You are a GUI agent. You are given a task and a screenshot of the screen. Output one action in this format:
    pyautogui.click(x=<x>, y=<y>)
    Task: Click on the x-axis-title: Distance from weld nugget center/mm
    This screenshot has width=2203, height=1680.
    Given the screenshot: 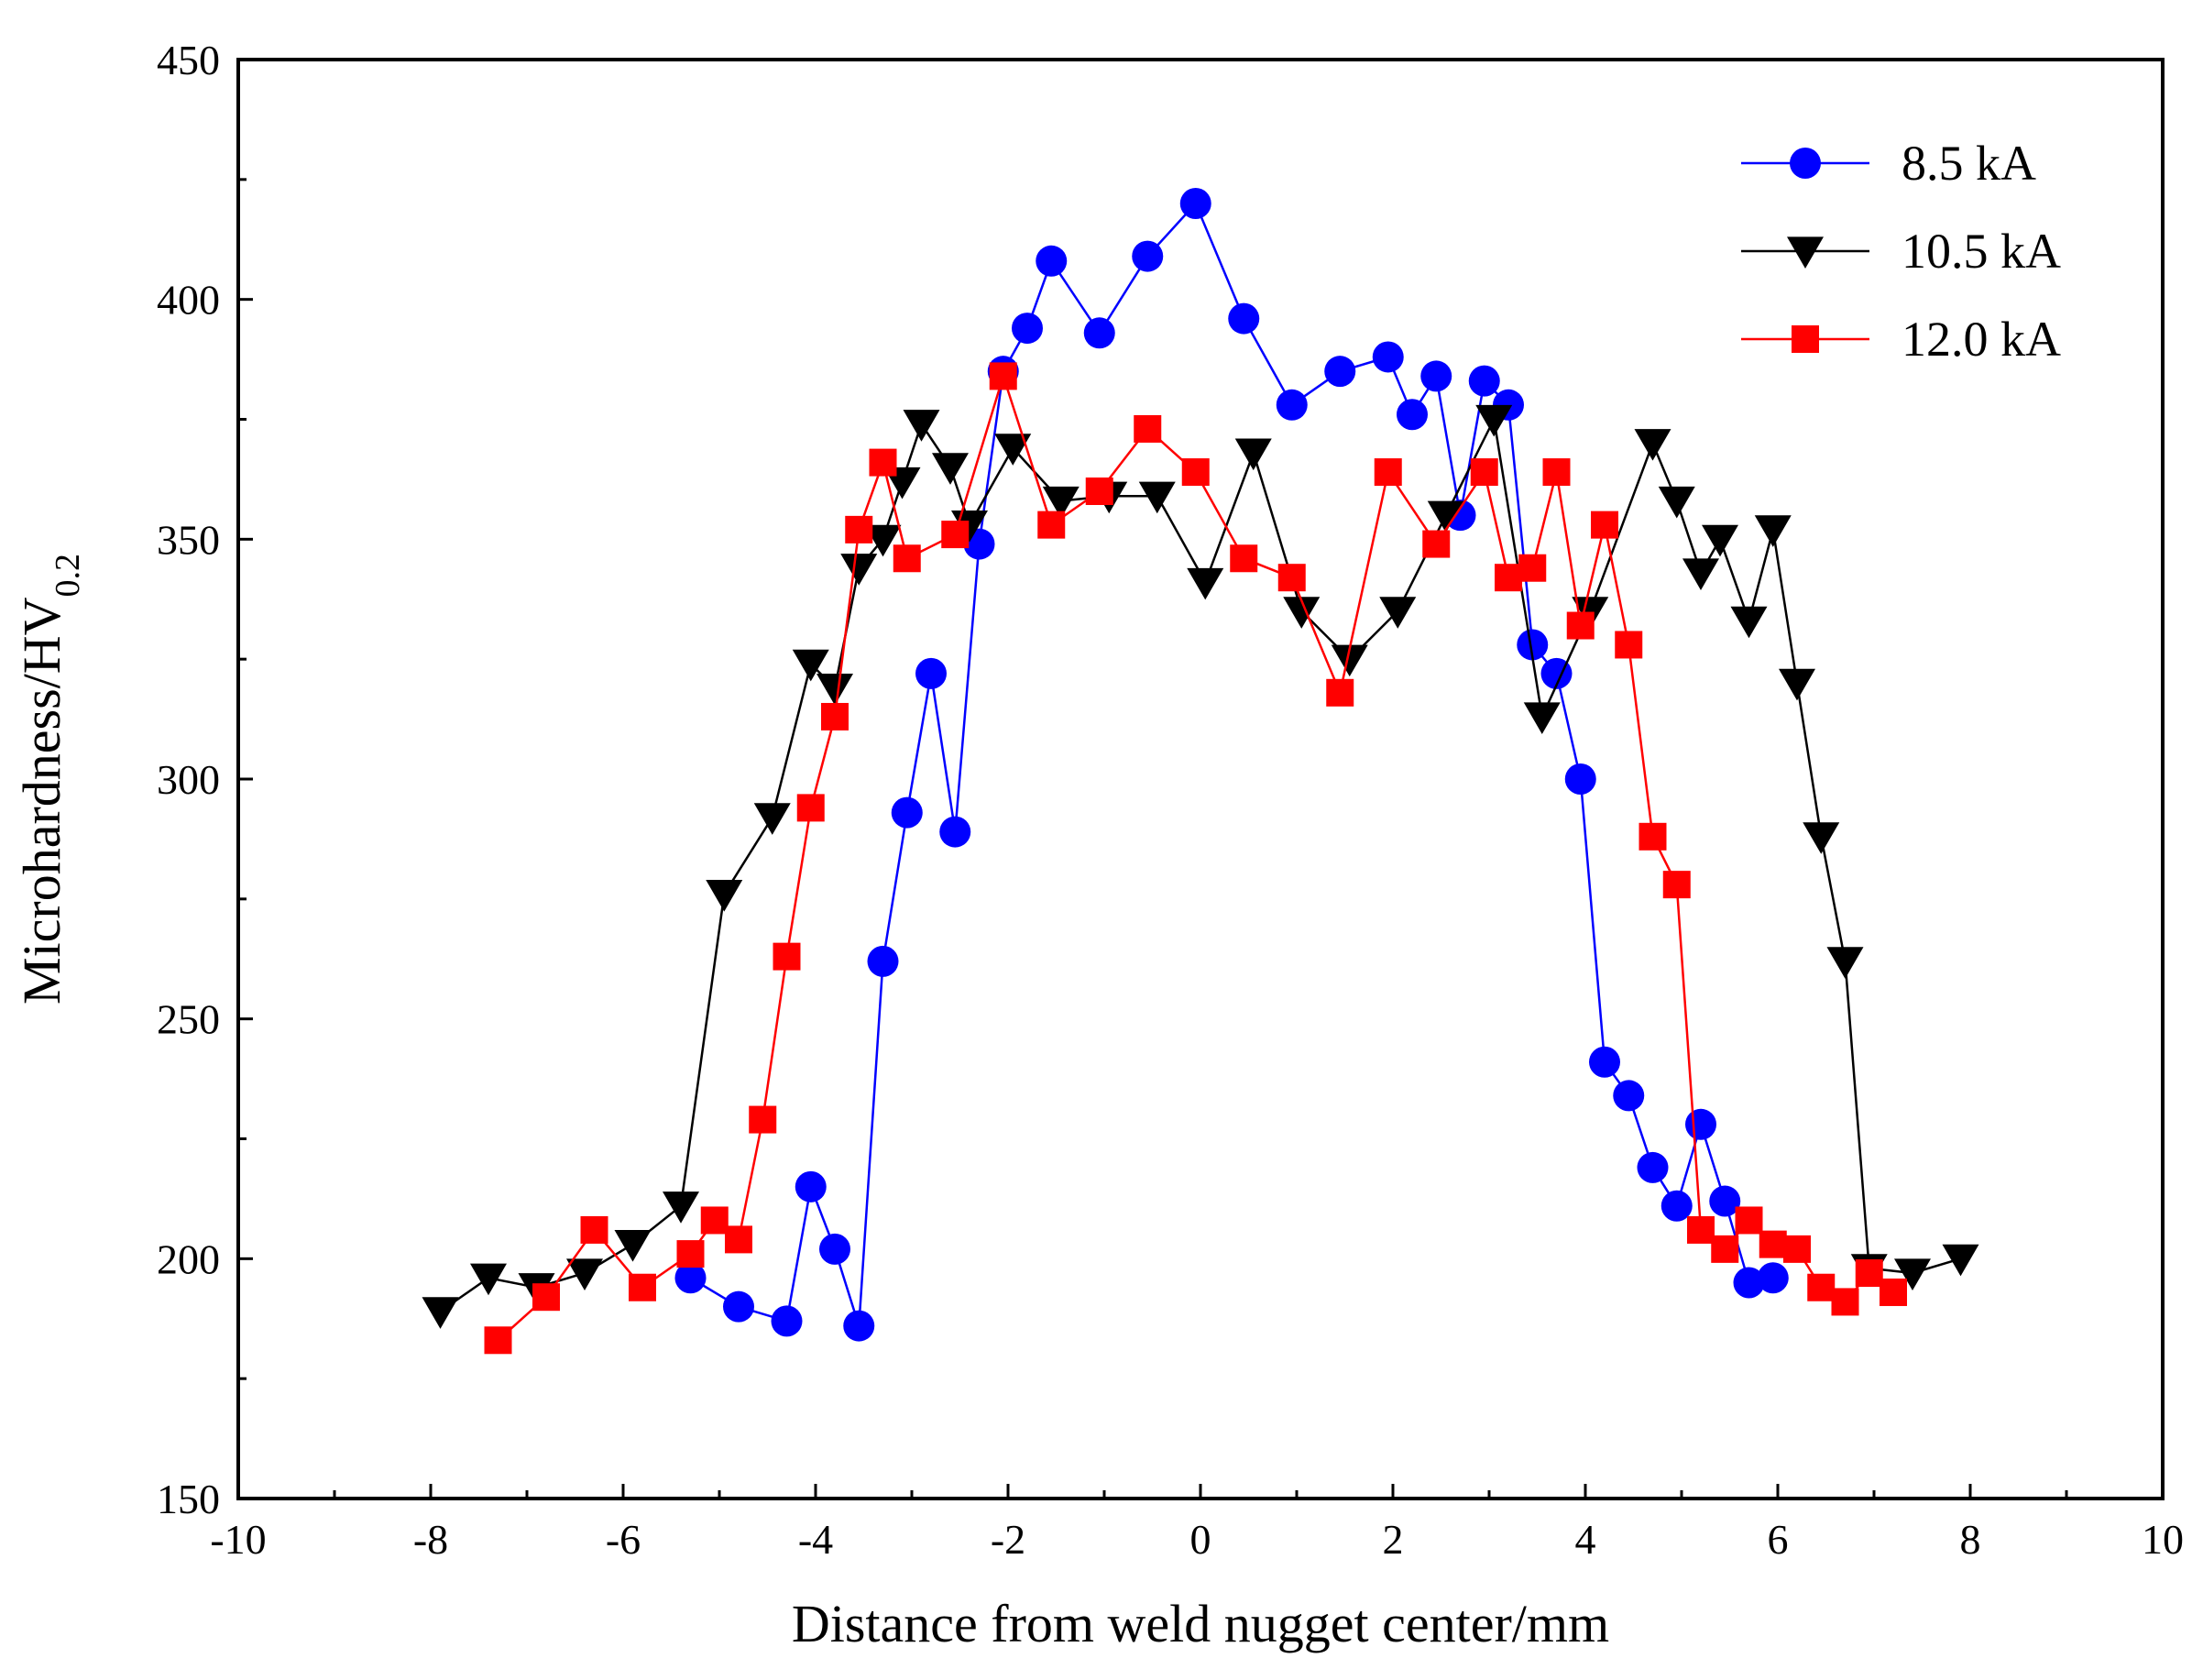 What is the action you would take?
    pyautogui.click(x=1200, y=1623)
    